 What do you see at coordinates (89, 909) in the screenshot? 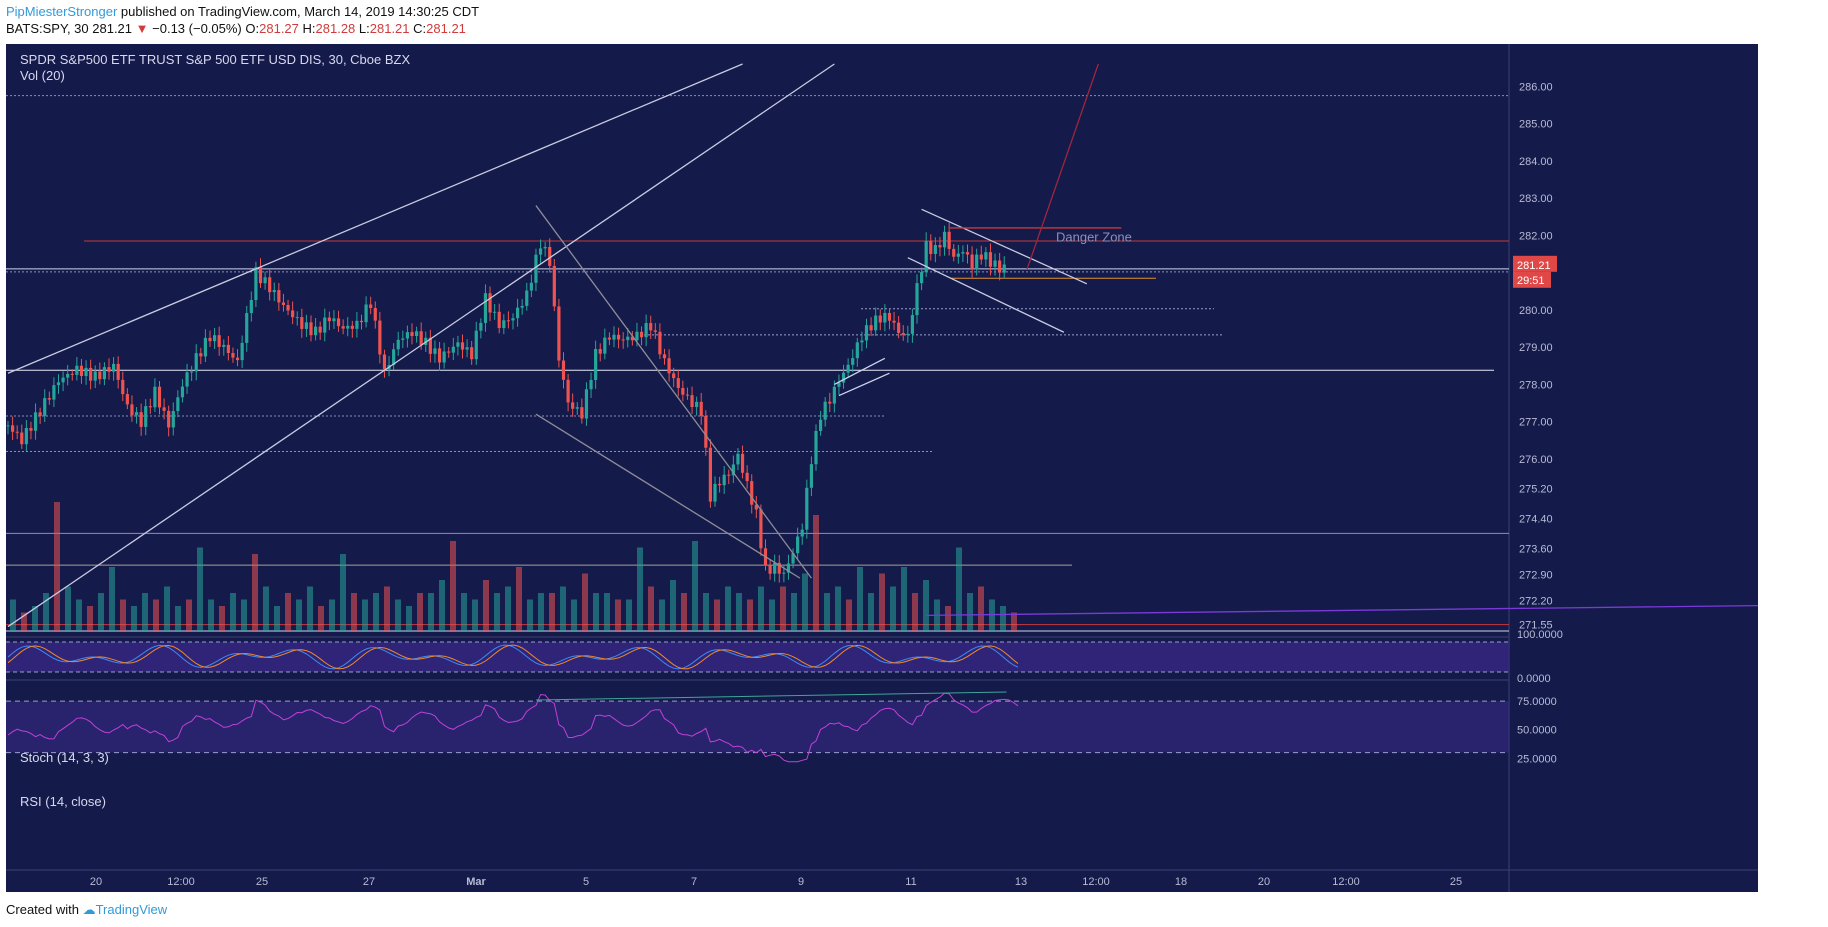
I see `tradingview-logo-icon: ☁` at bounding box center [89, 909].